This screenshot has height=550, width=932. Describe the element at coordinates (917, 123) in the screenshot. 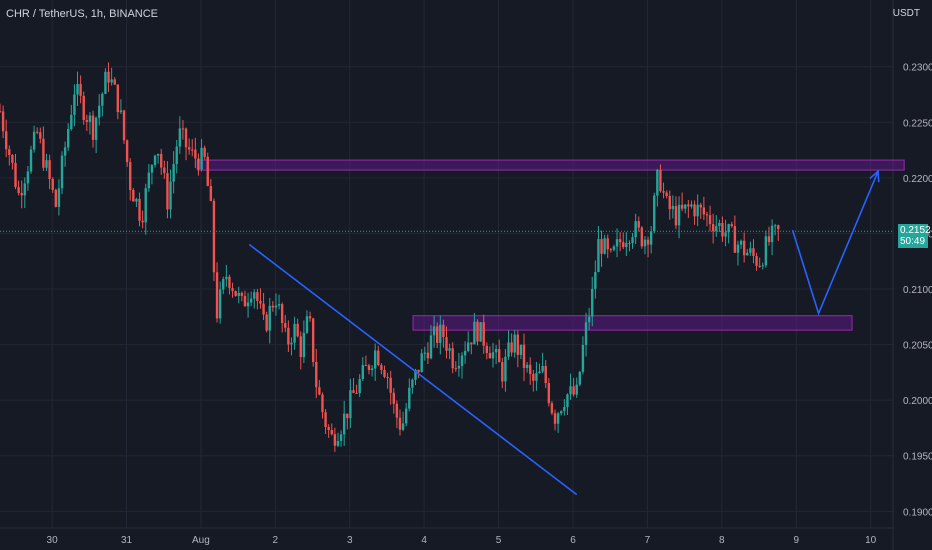

I see `price-tick-label: 0.2250` at that location.